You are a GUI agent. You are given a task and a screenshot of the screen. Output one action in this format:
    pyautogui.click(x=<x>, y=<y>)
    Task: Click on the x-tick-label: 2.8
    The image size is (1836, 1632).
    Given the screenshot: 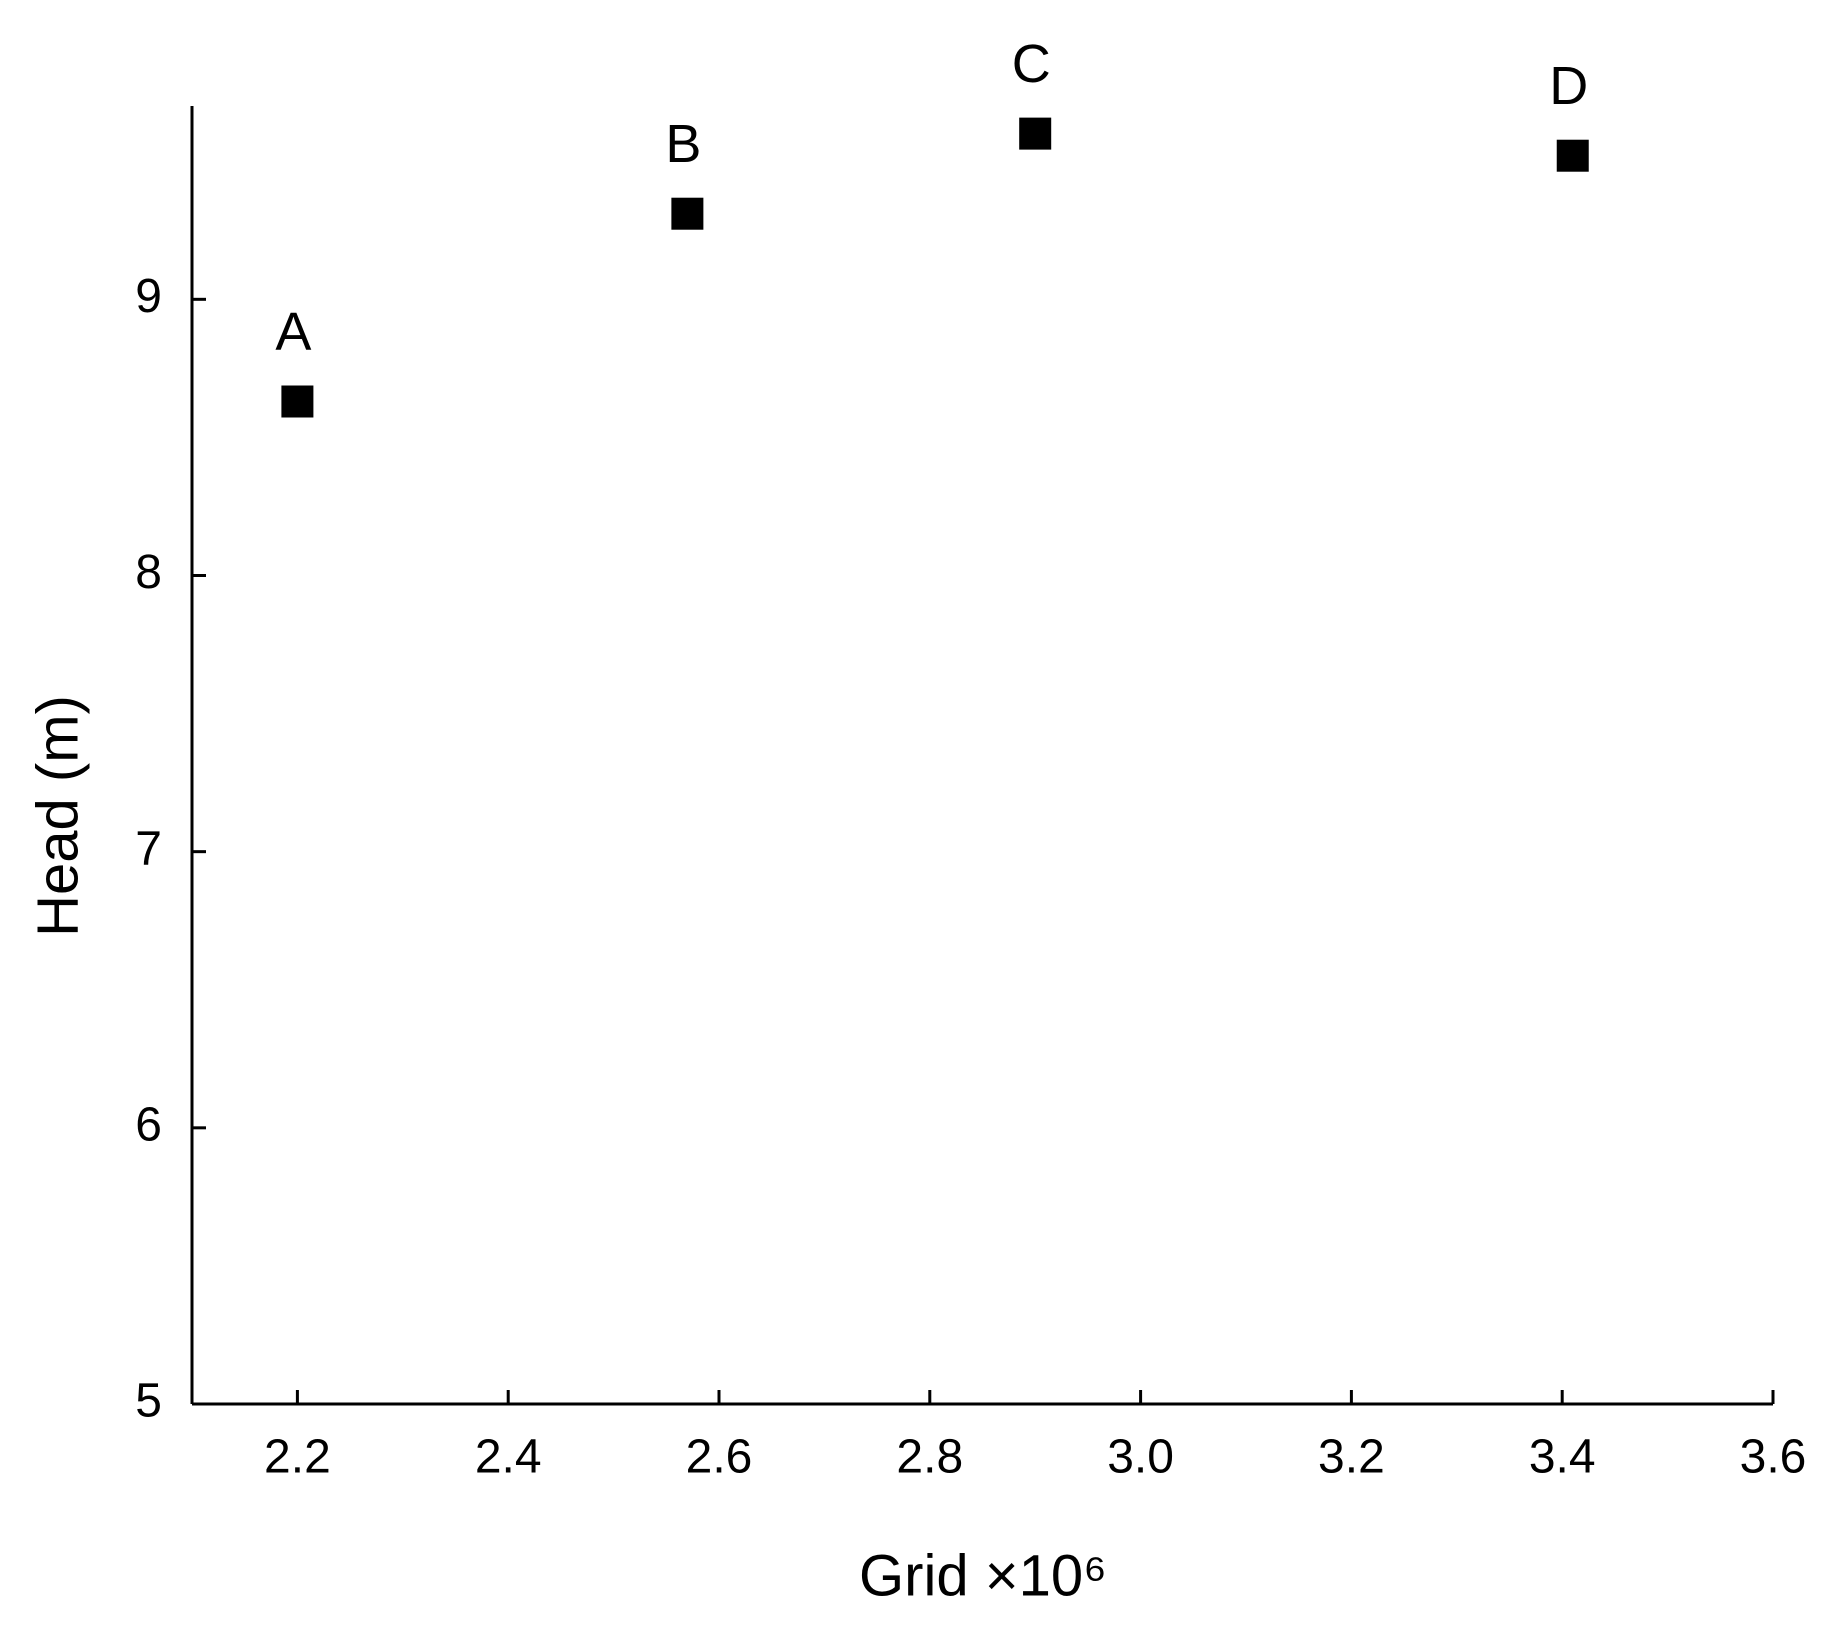 What is the action you would take?
    pyautogui.click(x=929, y=1457)
    